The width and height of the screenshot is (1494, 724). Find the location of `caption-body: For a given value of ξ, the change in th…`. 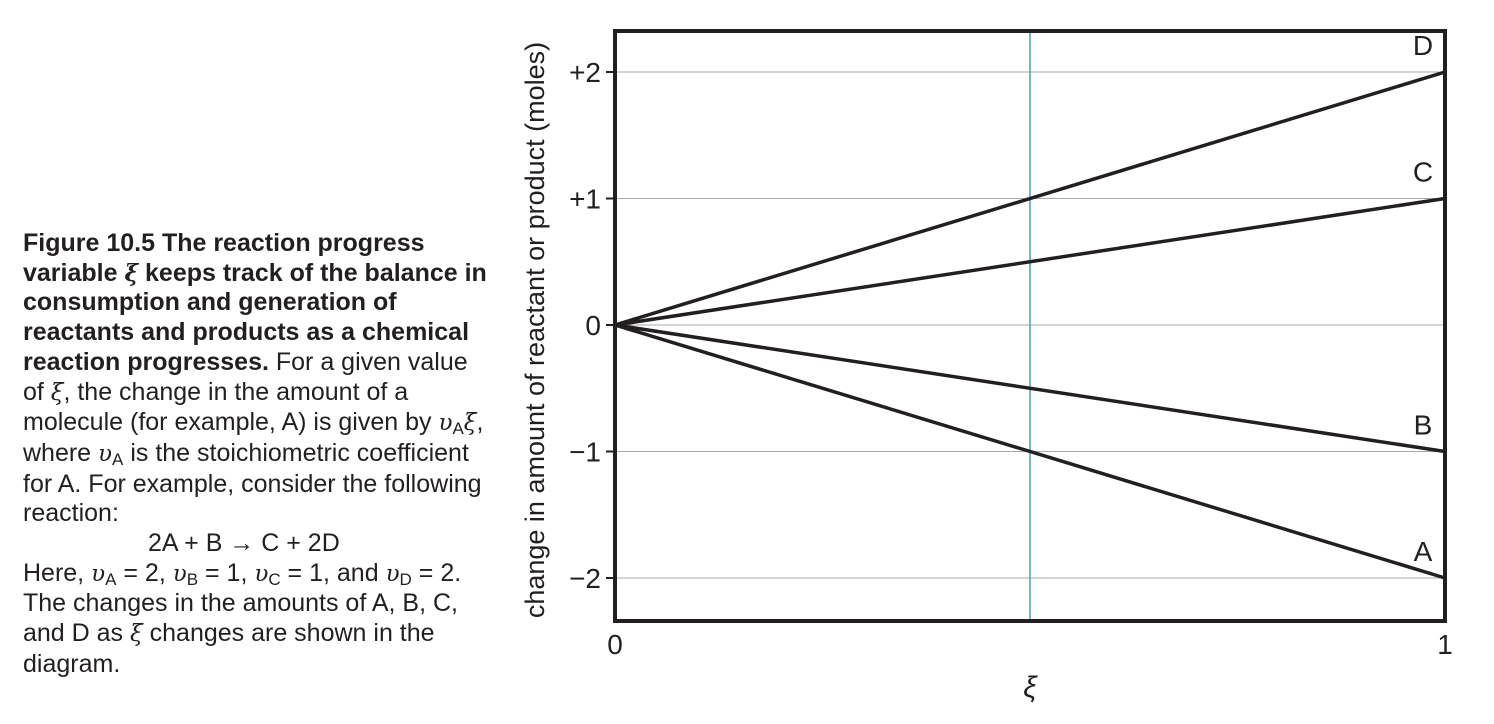

caption-body: For a given value of ξ, the change in th… is located at coordinates (253, 437).